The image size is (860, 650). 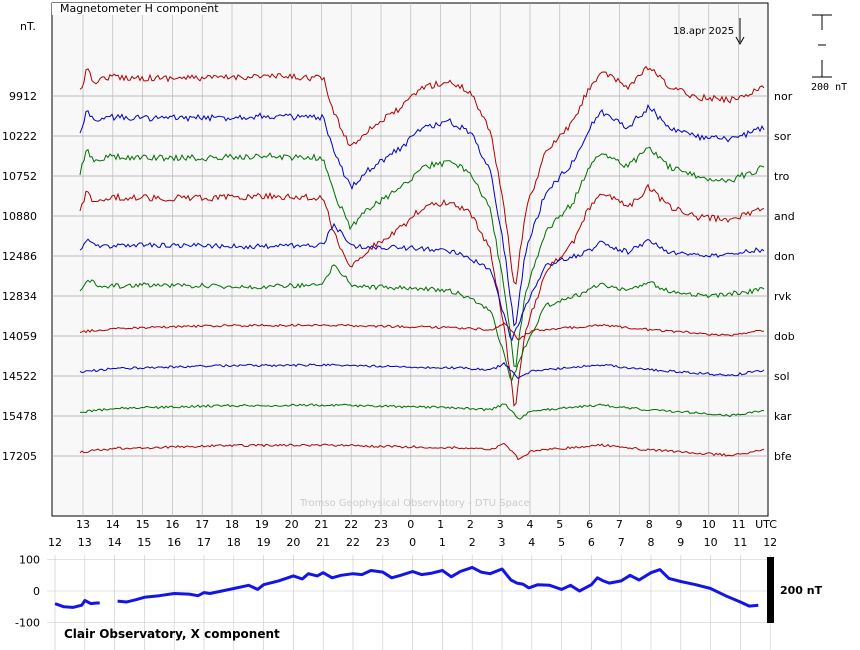 What do you see at coordinates (232, 524) in the screenshot?
I see `x-tick-label: 18` at bounding box center [232, 524].